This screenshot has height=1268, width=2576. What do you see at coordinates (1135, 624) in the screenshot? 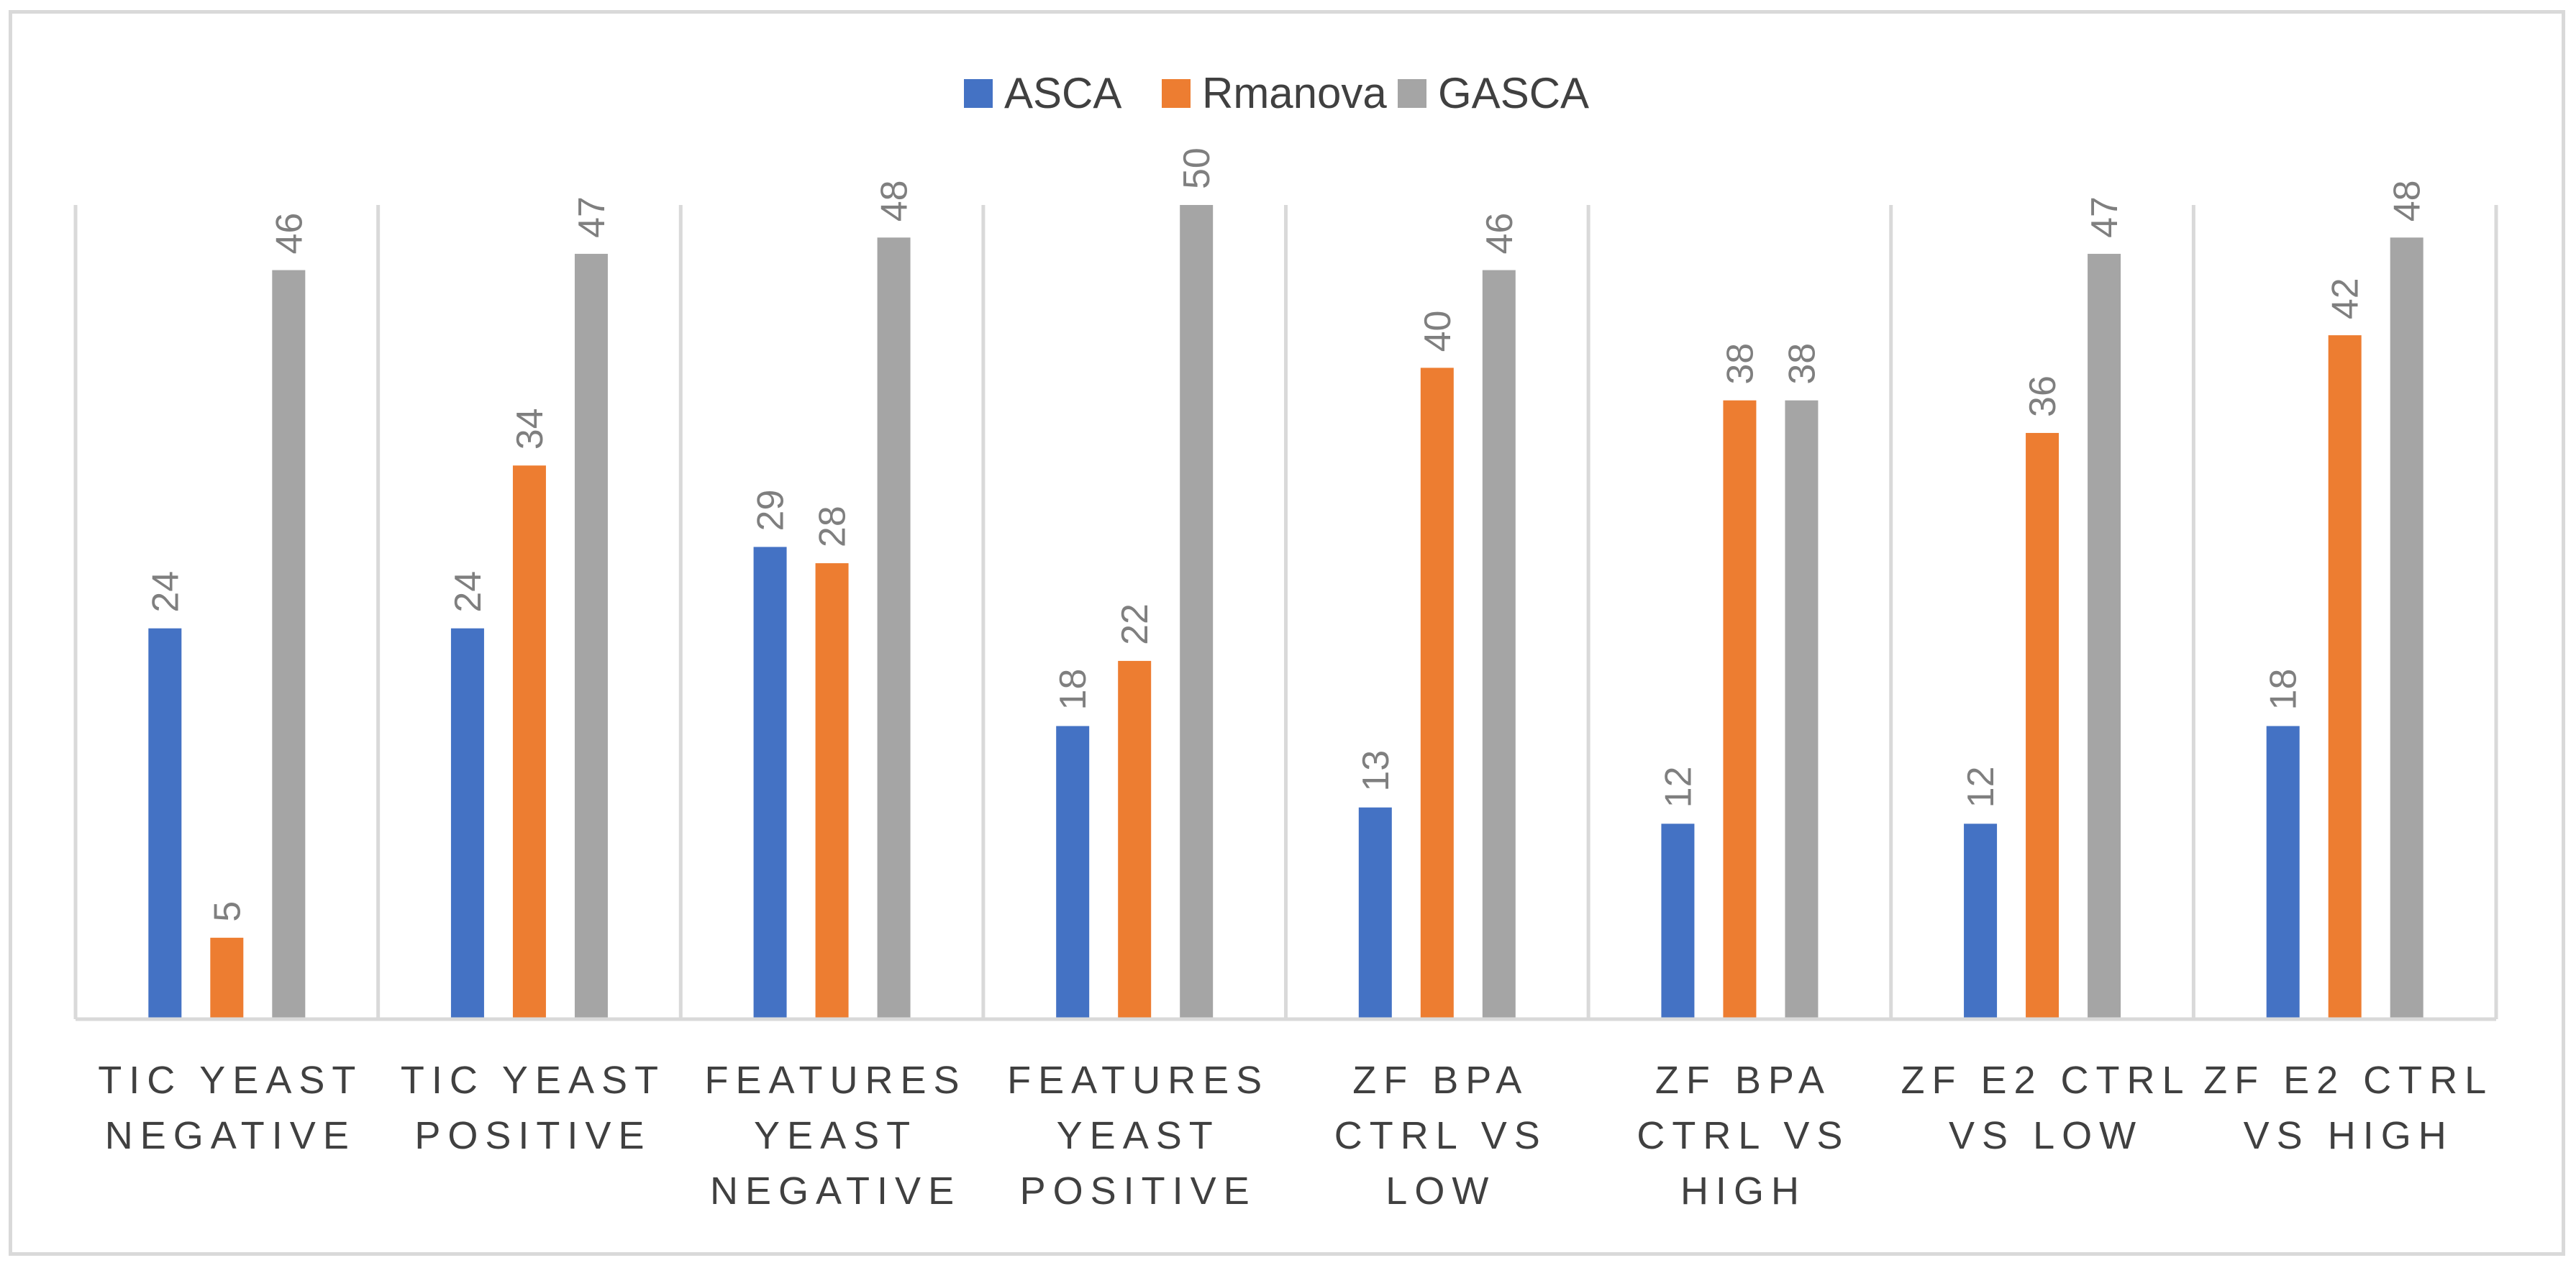
I see `data-label-rmanova-3: 22` at bounding box center [1135, 624].